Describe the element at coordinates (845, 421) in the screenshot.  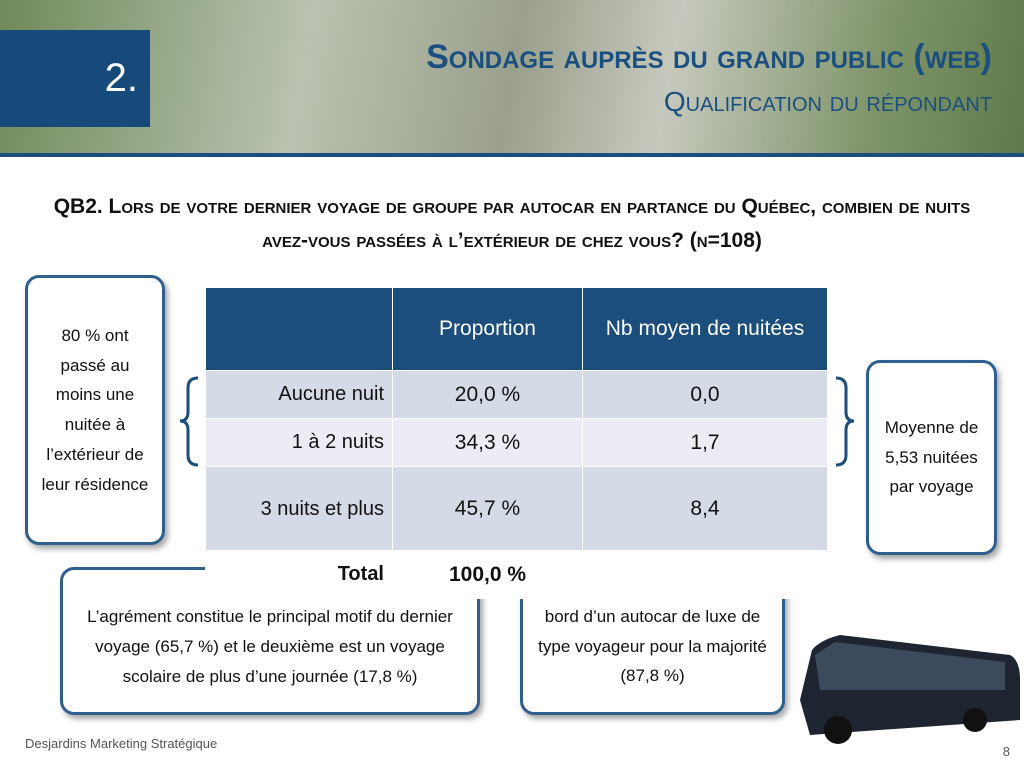
I see `brace-right` at that location.